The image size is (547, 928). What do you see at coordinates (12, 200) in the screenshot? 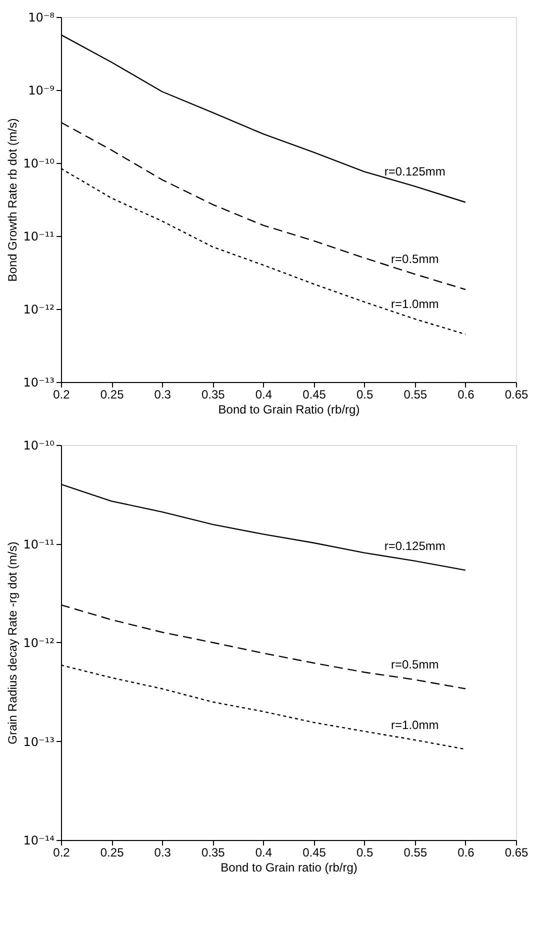
I see `y-axis-title: Bond Growth Rate rb dot (m/s)` at bounding box center [12, 200].